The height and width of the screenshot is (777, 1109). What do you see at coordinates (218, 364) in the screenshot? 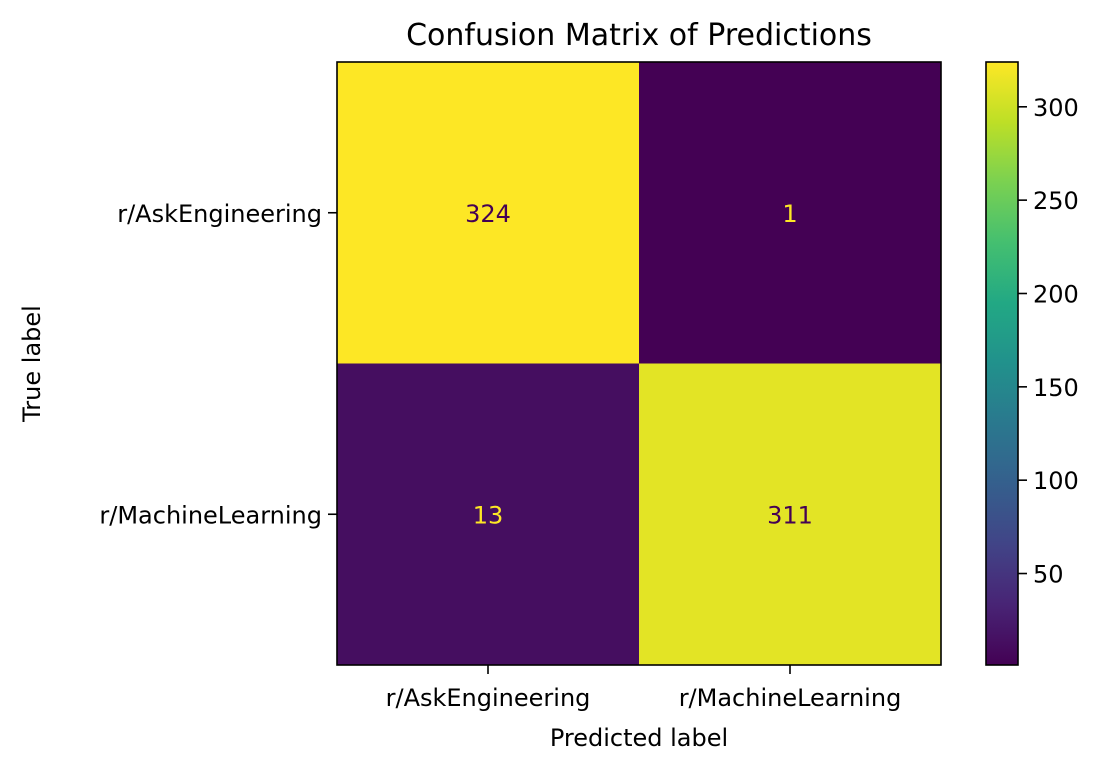
I see `y-axis-ticks: r/AskEngineering r/MachineLearning` at bounding box center [218, 364].